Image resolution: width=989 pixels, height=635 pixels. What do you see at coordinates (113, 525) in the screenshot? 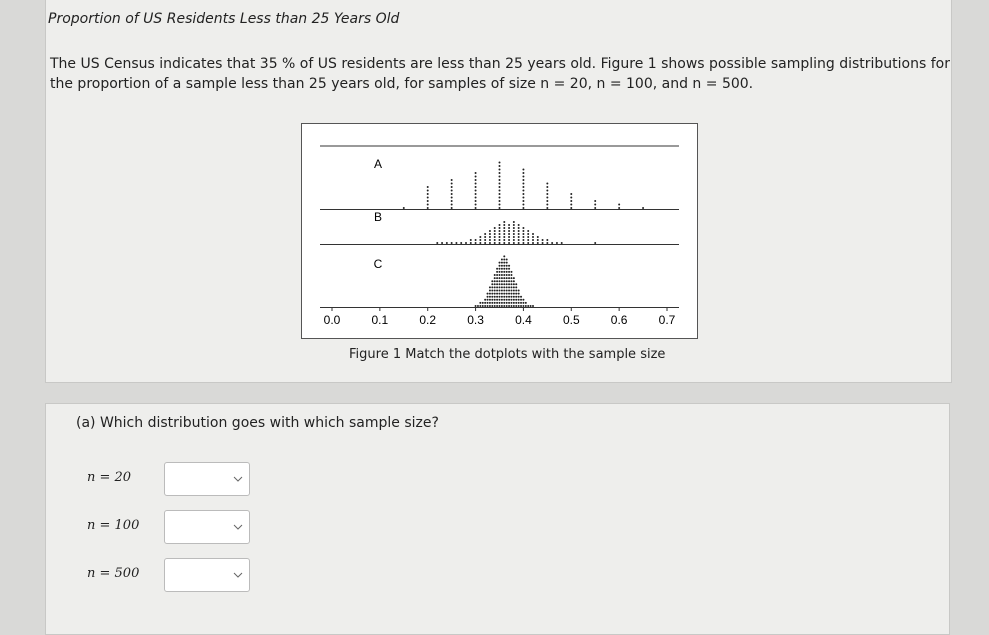
I see `row-label: n = 100` at bounding box center [113, 525].